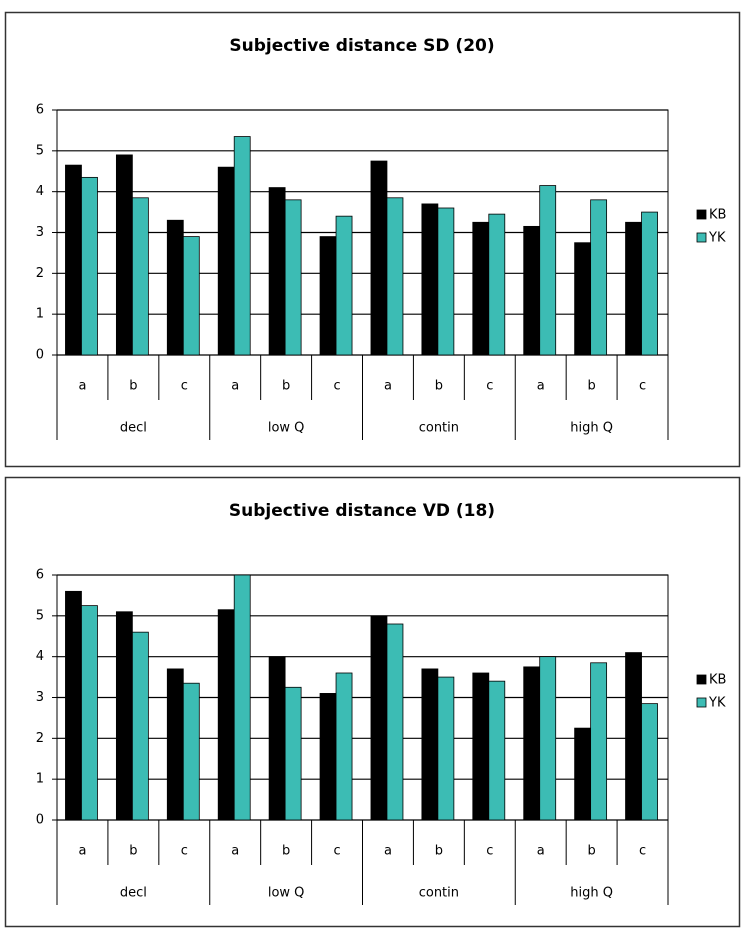 The image size is (742, 928). Describe the element at coordinates (40, 820) in the screenshot. I see `y-tick-label: 0` at that location.